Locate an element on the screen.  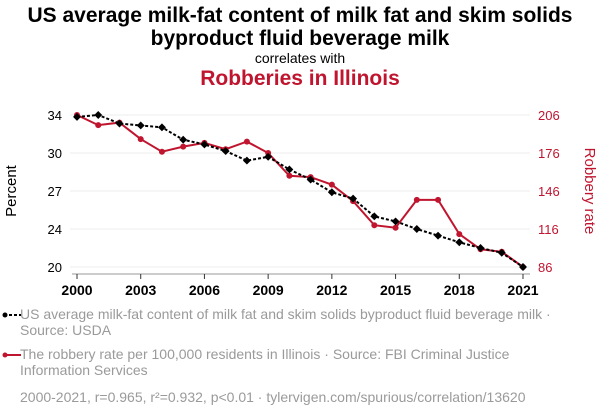
y-left-tick-label: 30 is located at coordinates (55, 153).